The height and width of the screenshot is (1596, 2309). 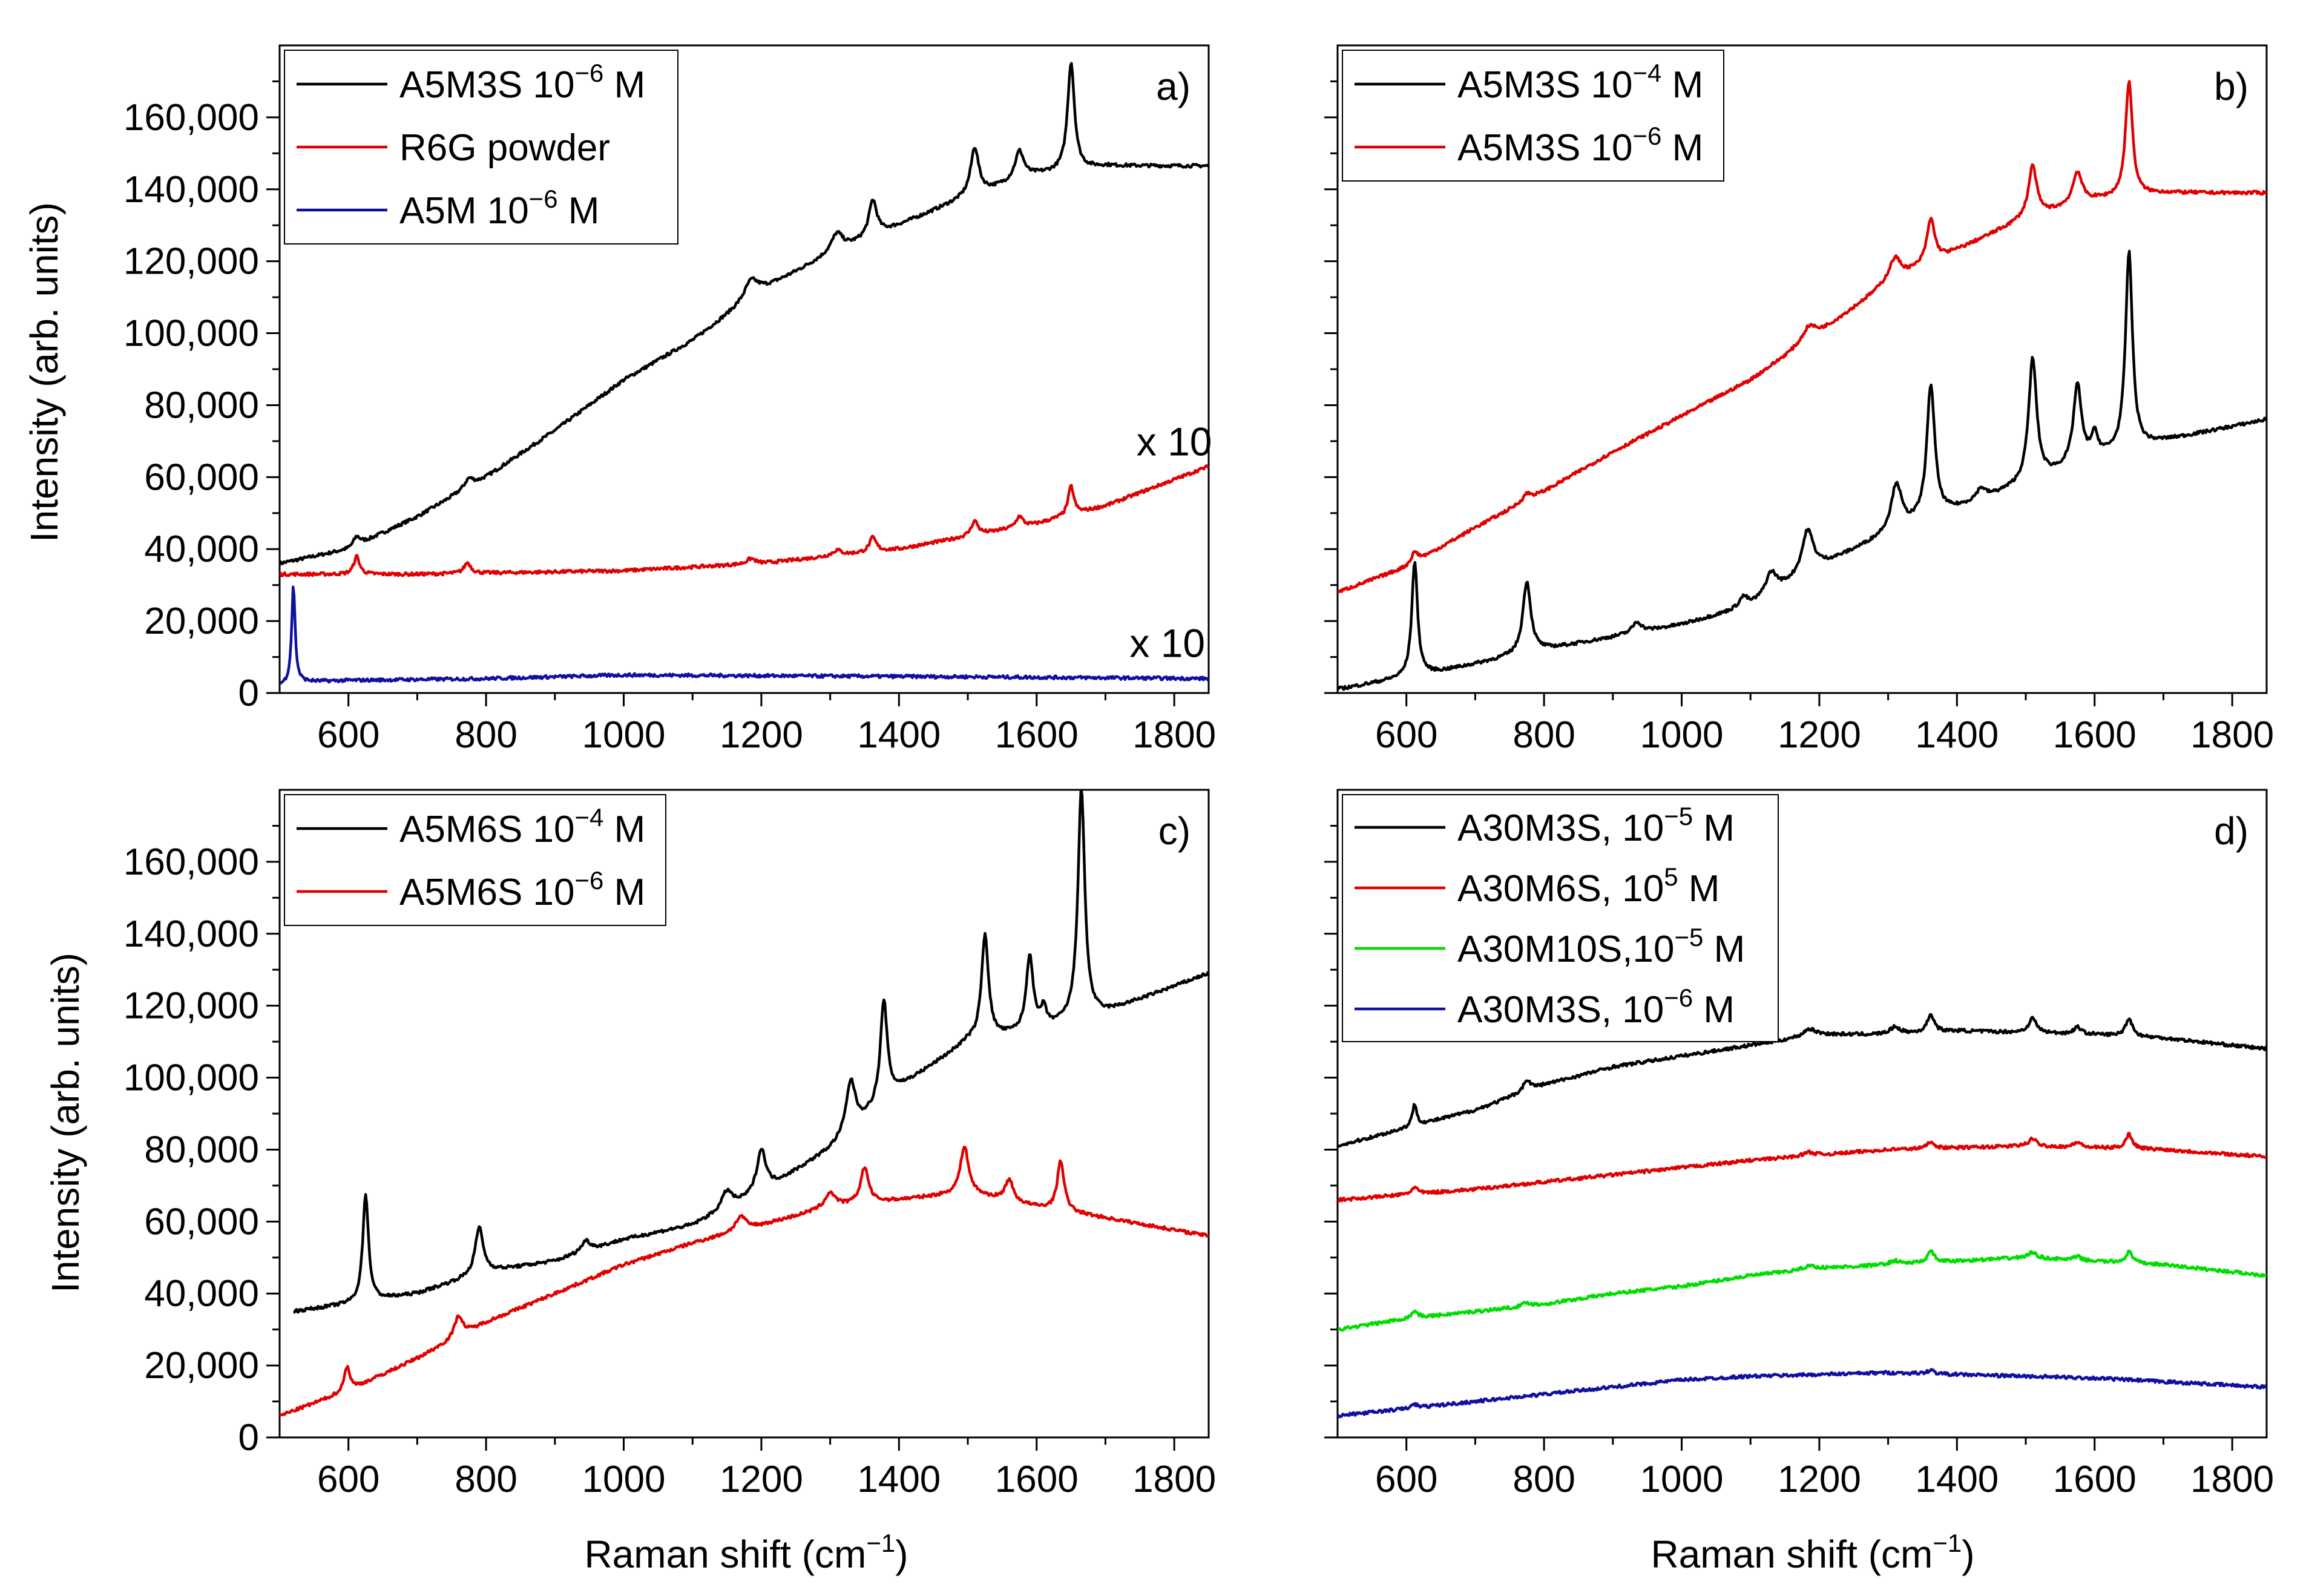 I want to click on legend-label: A5M6S 10−6 M, so click(x=522, y=889).